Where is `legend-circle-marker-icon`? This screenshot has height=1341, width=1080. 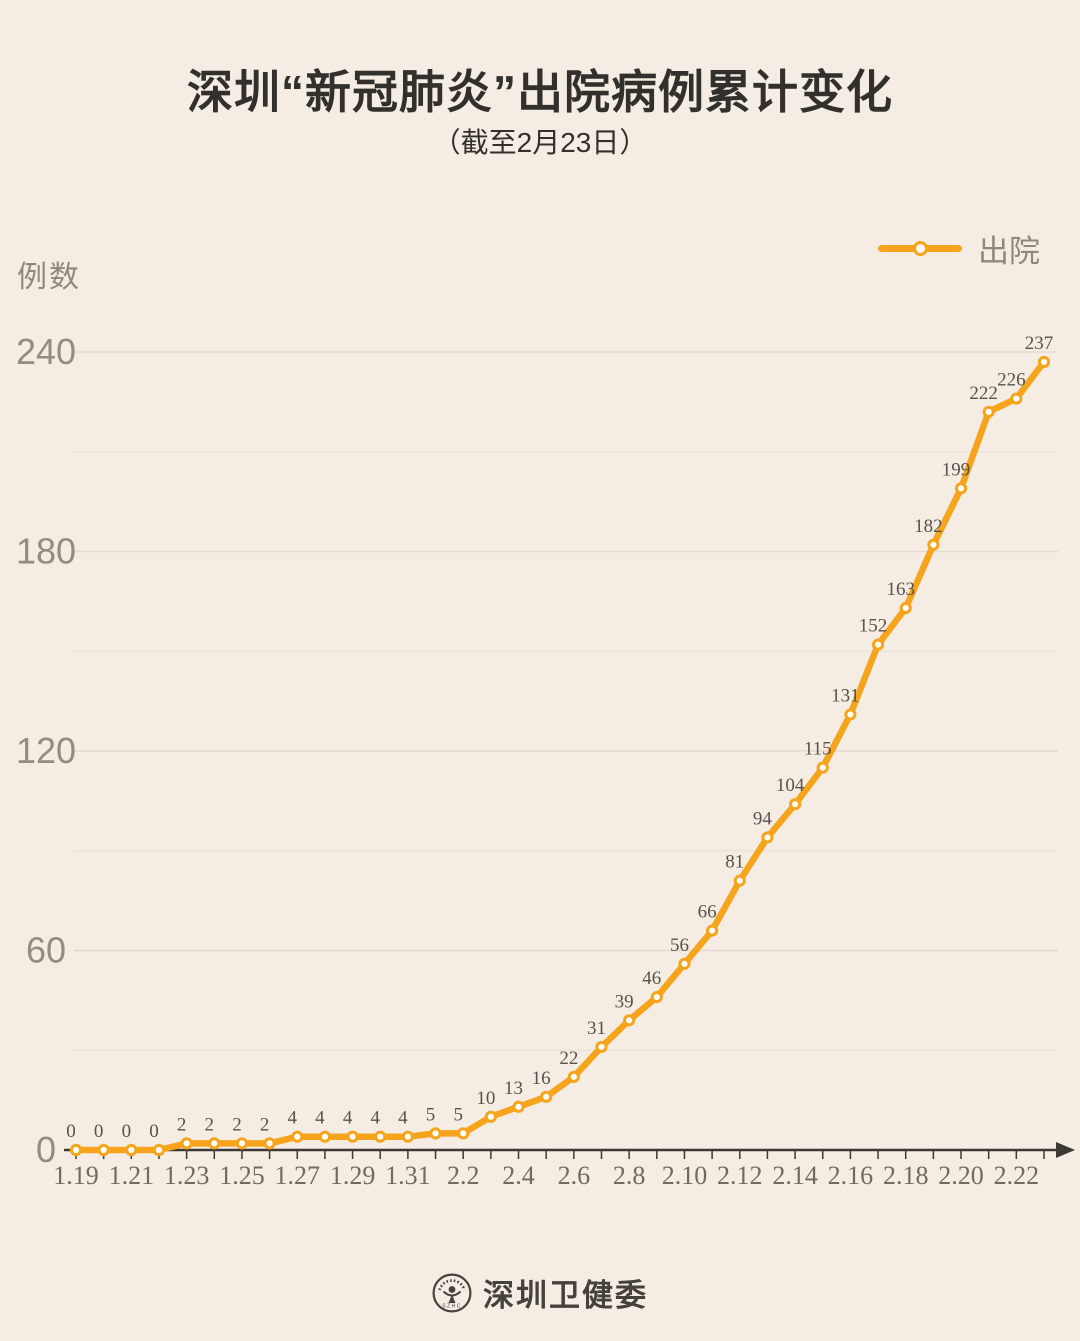
legend-circle-marker-icon is located at coordinates (920, 248).